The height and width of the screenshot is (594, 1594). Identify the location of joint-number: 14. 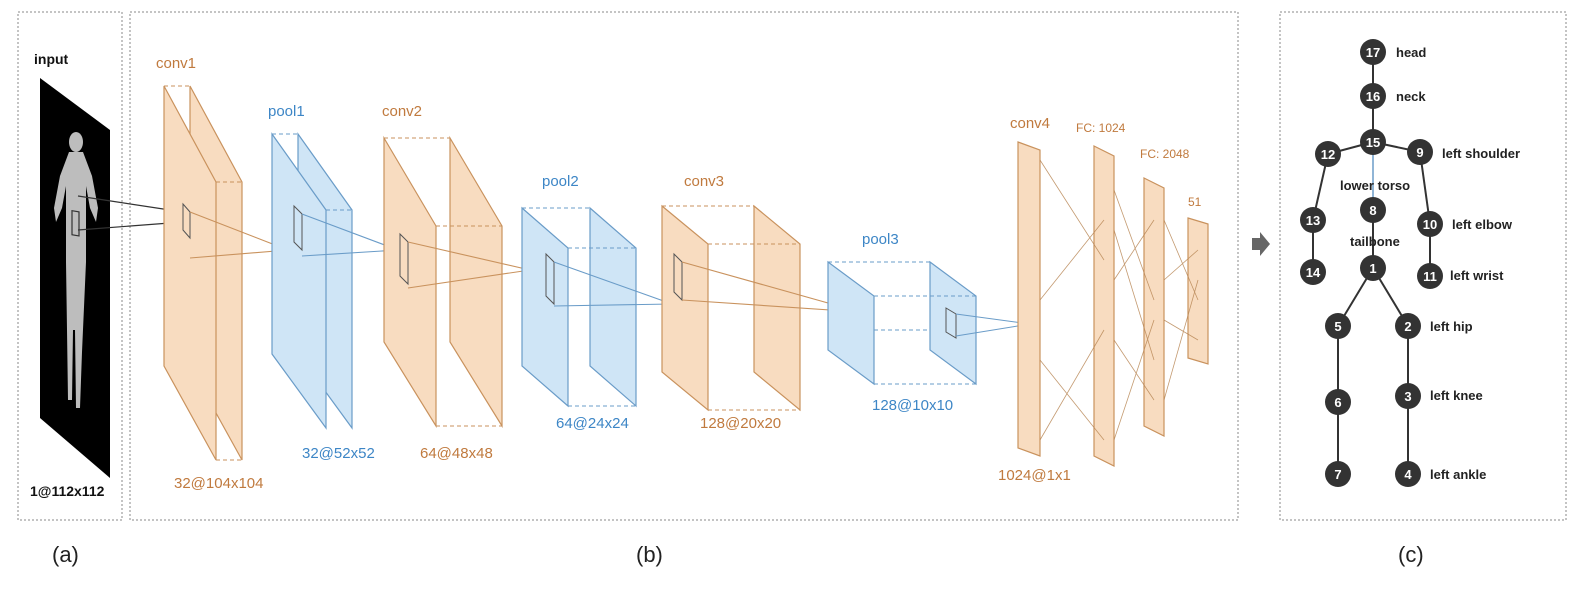
(1313, 272).